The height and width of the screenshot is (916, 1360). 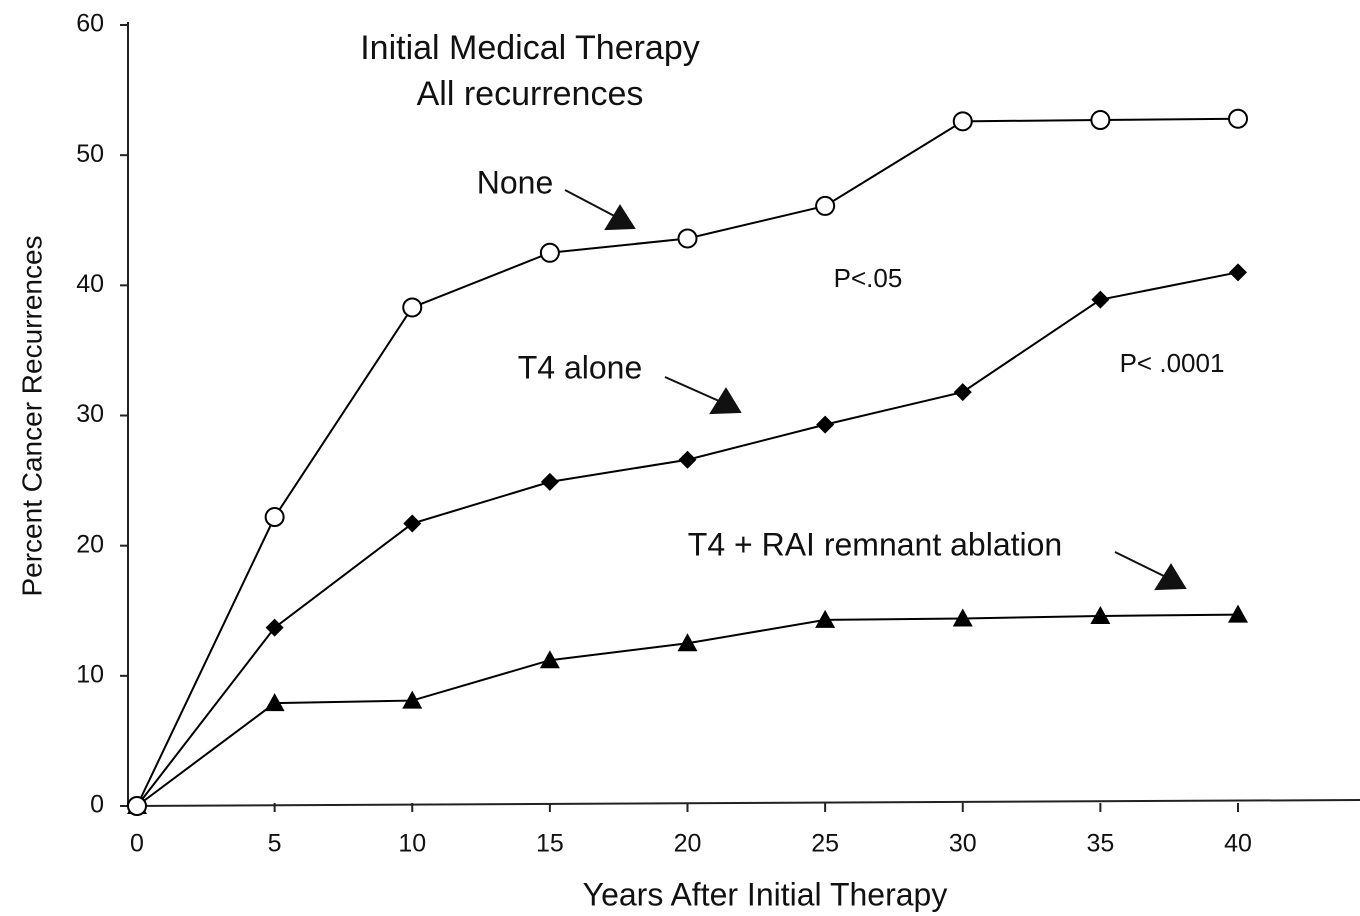 I want to click on chart-title: Initial Medical Therapy, so click(x=530, y=48).